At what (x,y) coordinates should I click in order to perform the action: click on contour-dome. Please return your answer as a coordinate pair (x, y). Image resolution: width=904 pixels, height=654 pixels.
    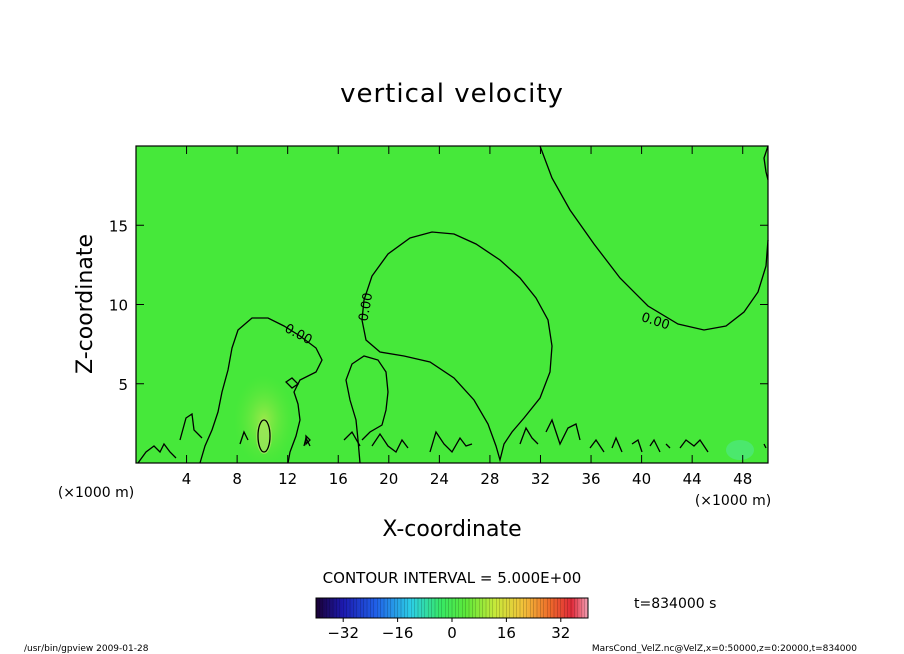
    Looking at the image, I should click on (457, 347).